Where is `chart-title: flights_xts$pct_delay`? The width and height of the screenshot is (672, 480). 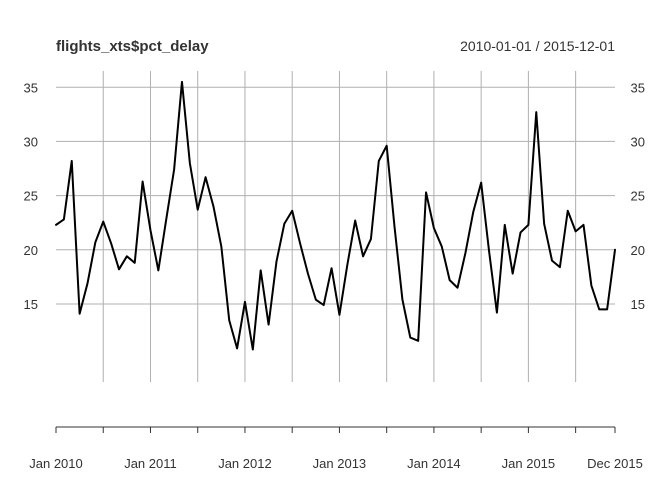
chart-title: flights_xts$pct_delay is located at coordinates (132, 46).